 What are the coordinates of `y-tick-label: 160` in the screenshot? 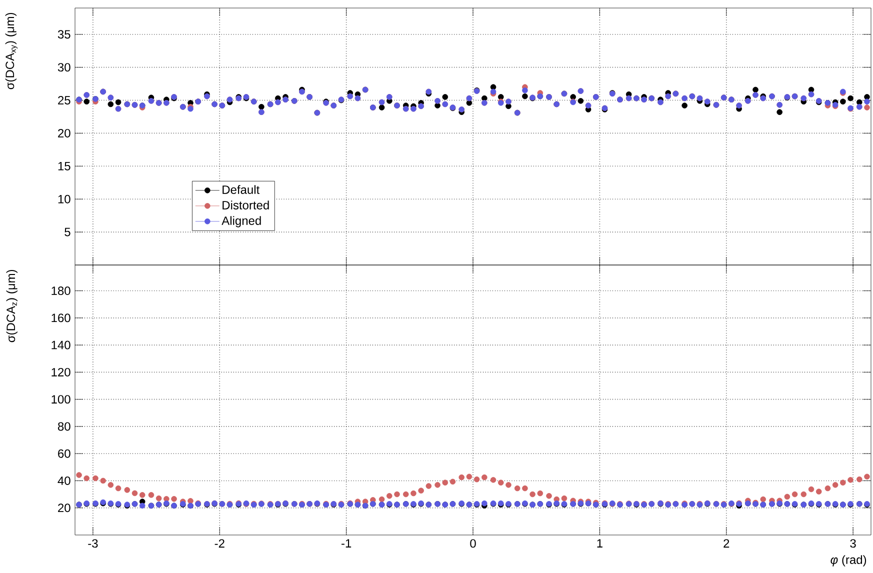 It's located at (61, 318).